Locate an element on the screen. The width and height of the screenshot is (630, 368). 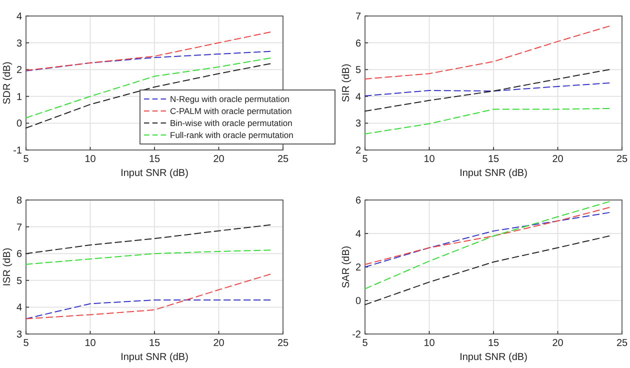
y-axis-title: SDR (dB) is located at coordinates (7, 83).